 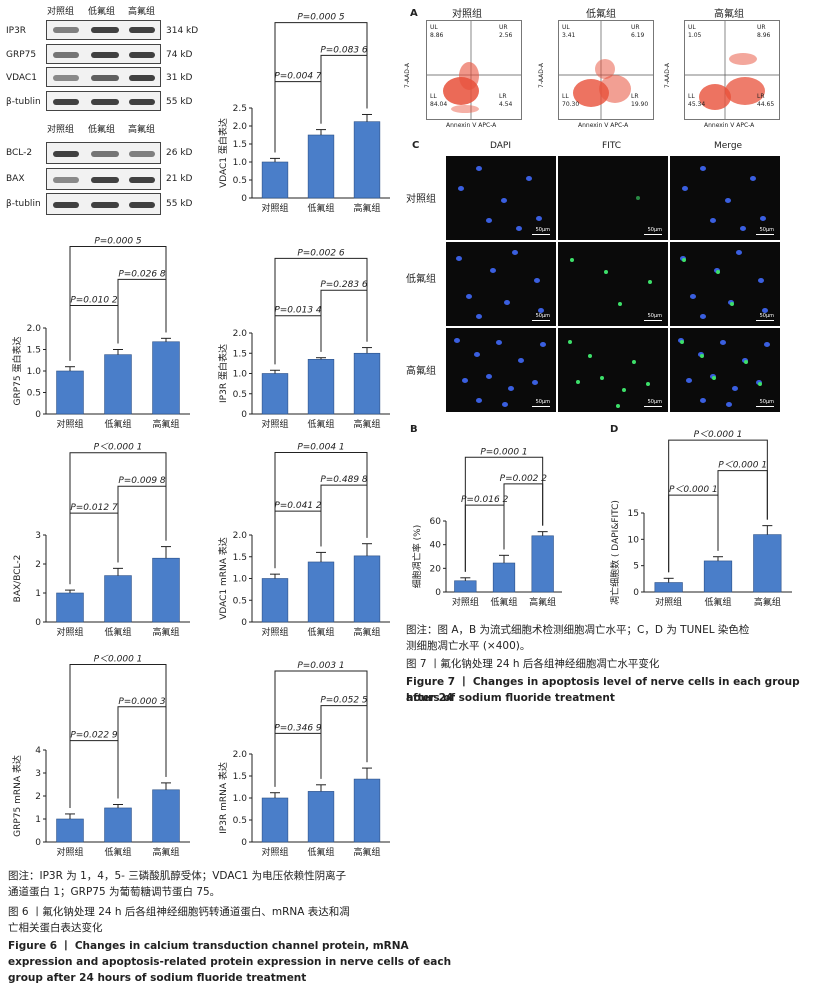 What do you see at coordinates (636, 567) in the screenshot?
I see `y-tick-label: 5` at bounding box center [636, 567].